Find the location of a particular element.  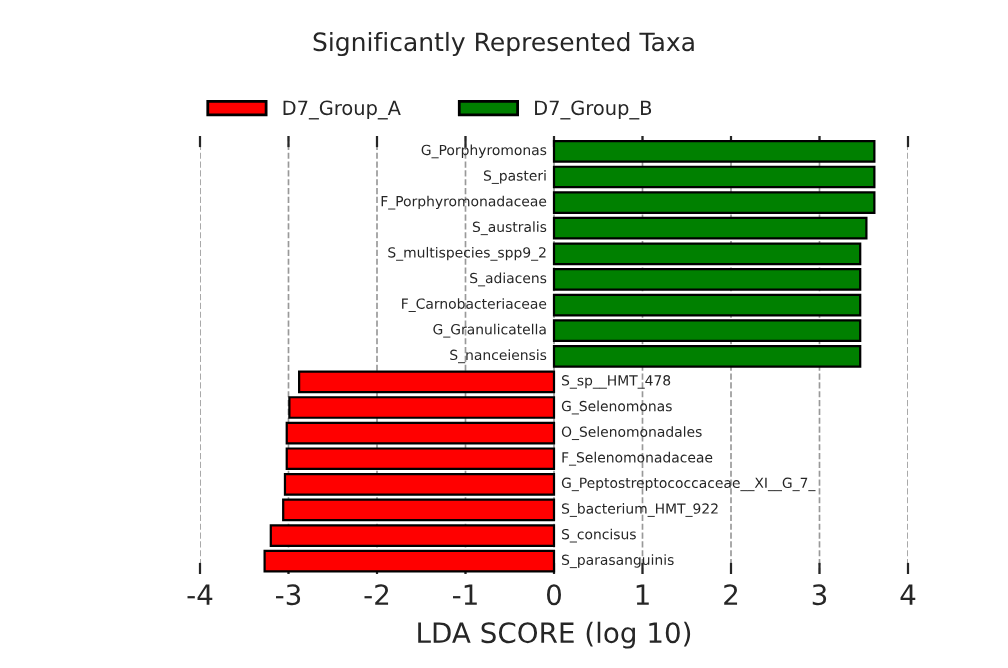

legend-label: D7_Group_B is located at coordinates (593, 110).